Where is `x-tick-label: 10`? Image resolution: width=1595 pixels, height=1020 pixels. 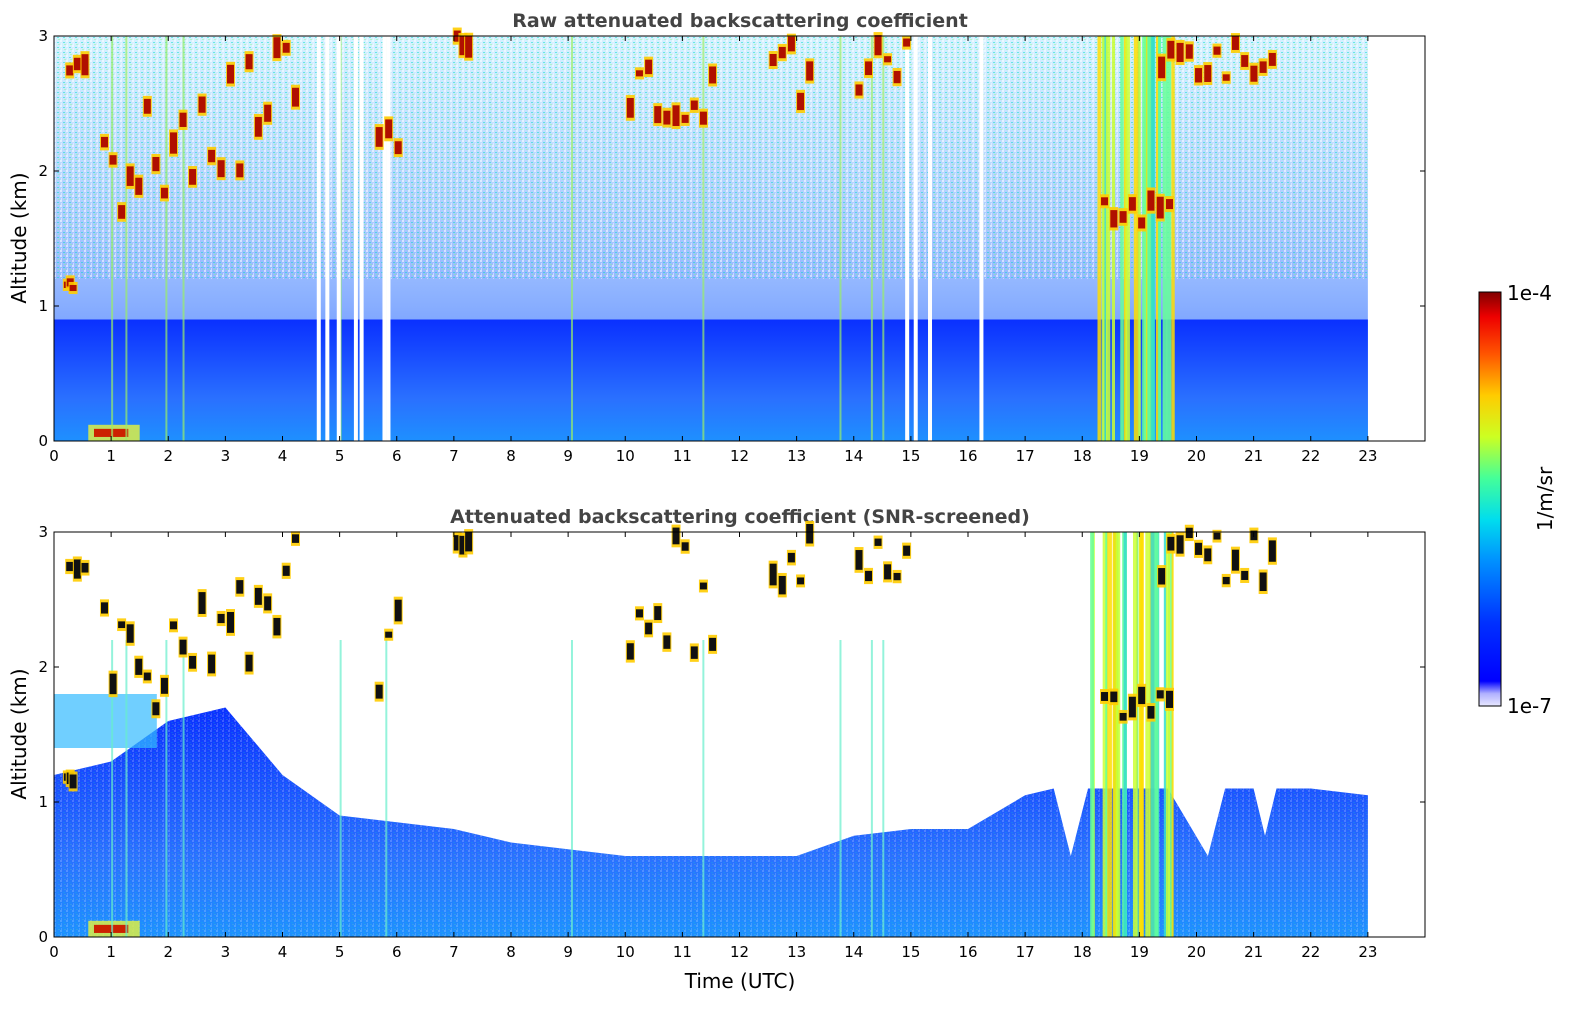
x-tick-label: 10 is located at coordinates (625, 952).